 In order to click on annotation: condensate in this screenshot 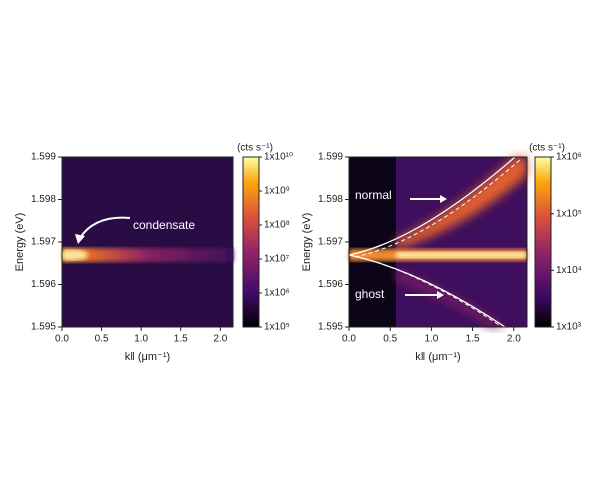, I will do `click(164, 225)`.